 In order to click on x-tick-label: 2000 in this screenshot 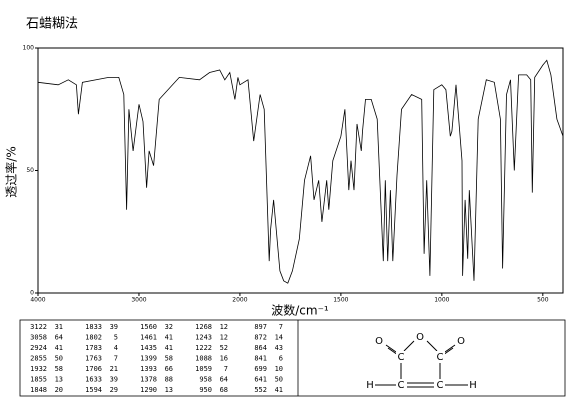, I will do `click(239, 300)`.